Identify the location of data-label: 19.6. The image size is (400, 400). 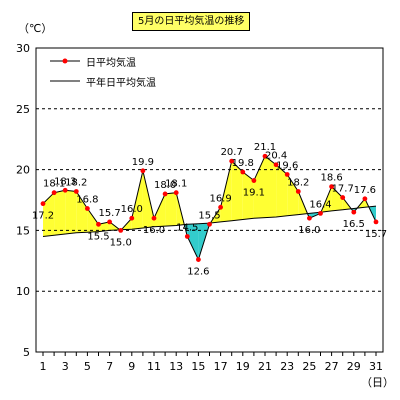
(287, 165).